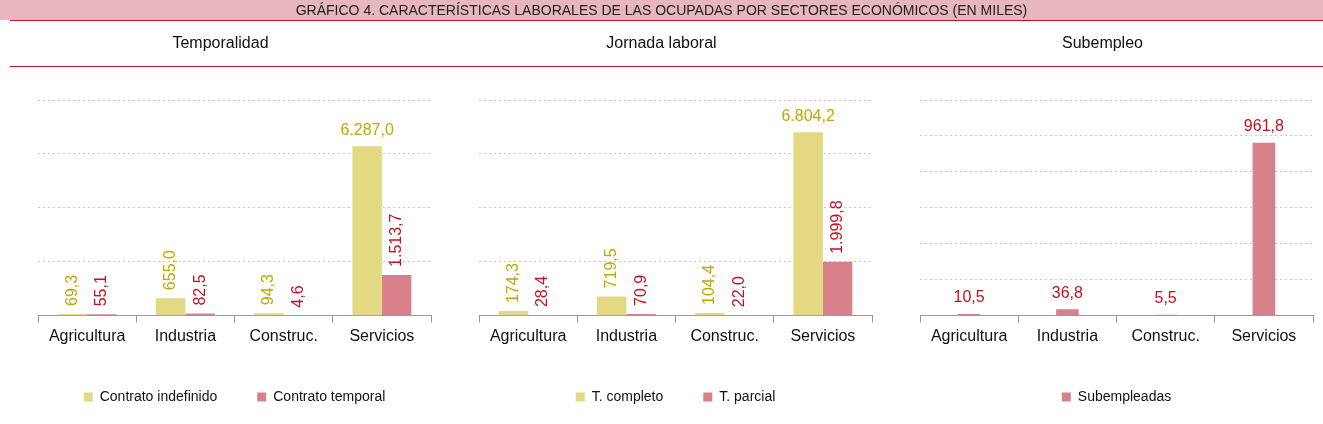 Image resolution: width=1323 pixels, height=424 pixels. What do you see at coordinates (627, 395) in the screenshot?
I see `legend-label: T. completo` at bounding box center [627, 395].